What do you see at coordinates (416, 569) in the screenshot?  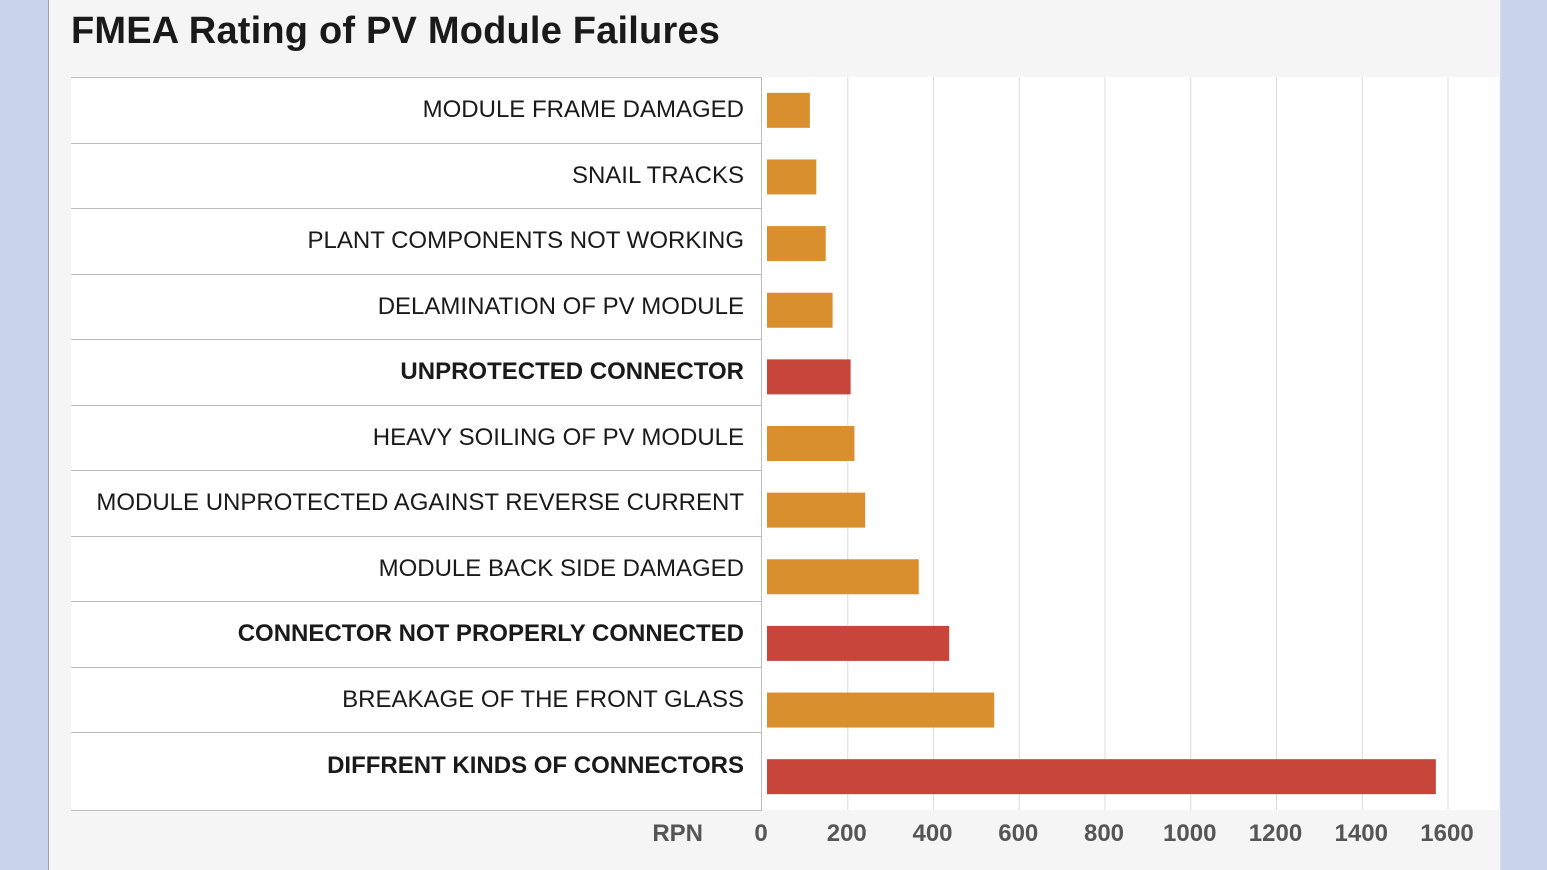 I see `category-label: MODULE BACK SIDE DAMAGED` at bounding box center [416, 569].